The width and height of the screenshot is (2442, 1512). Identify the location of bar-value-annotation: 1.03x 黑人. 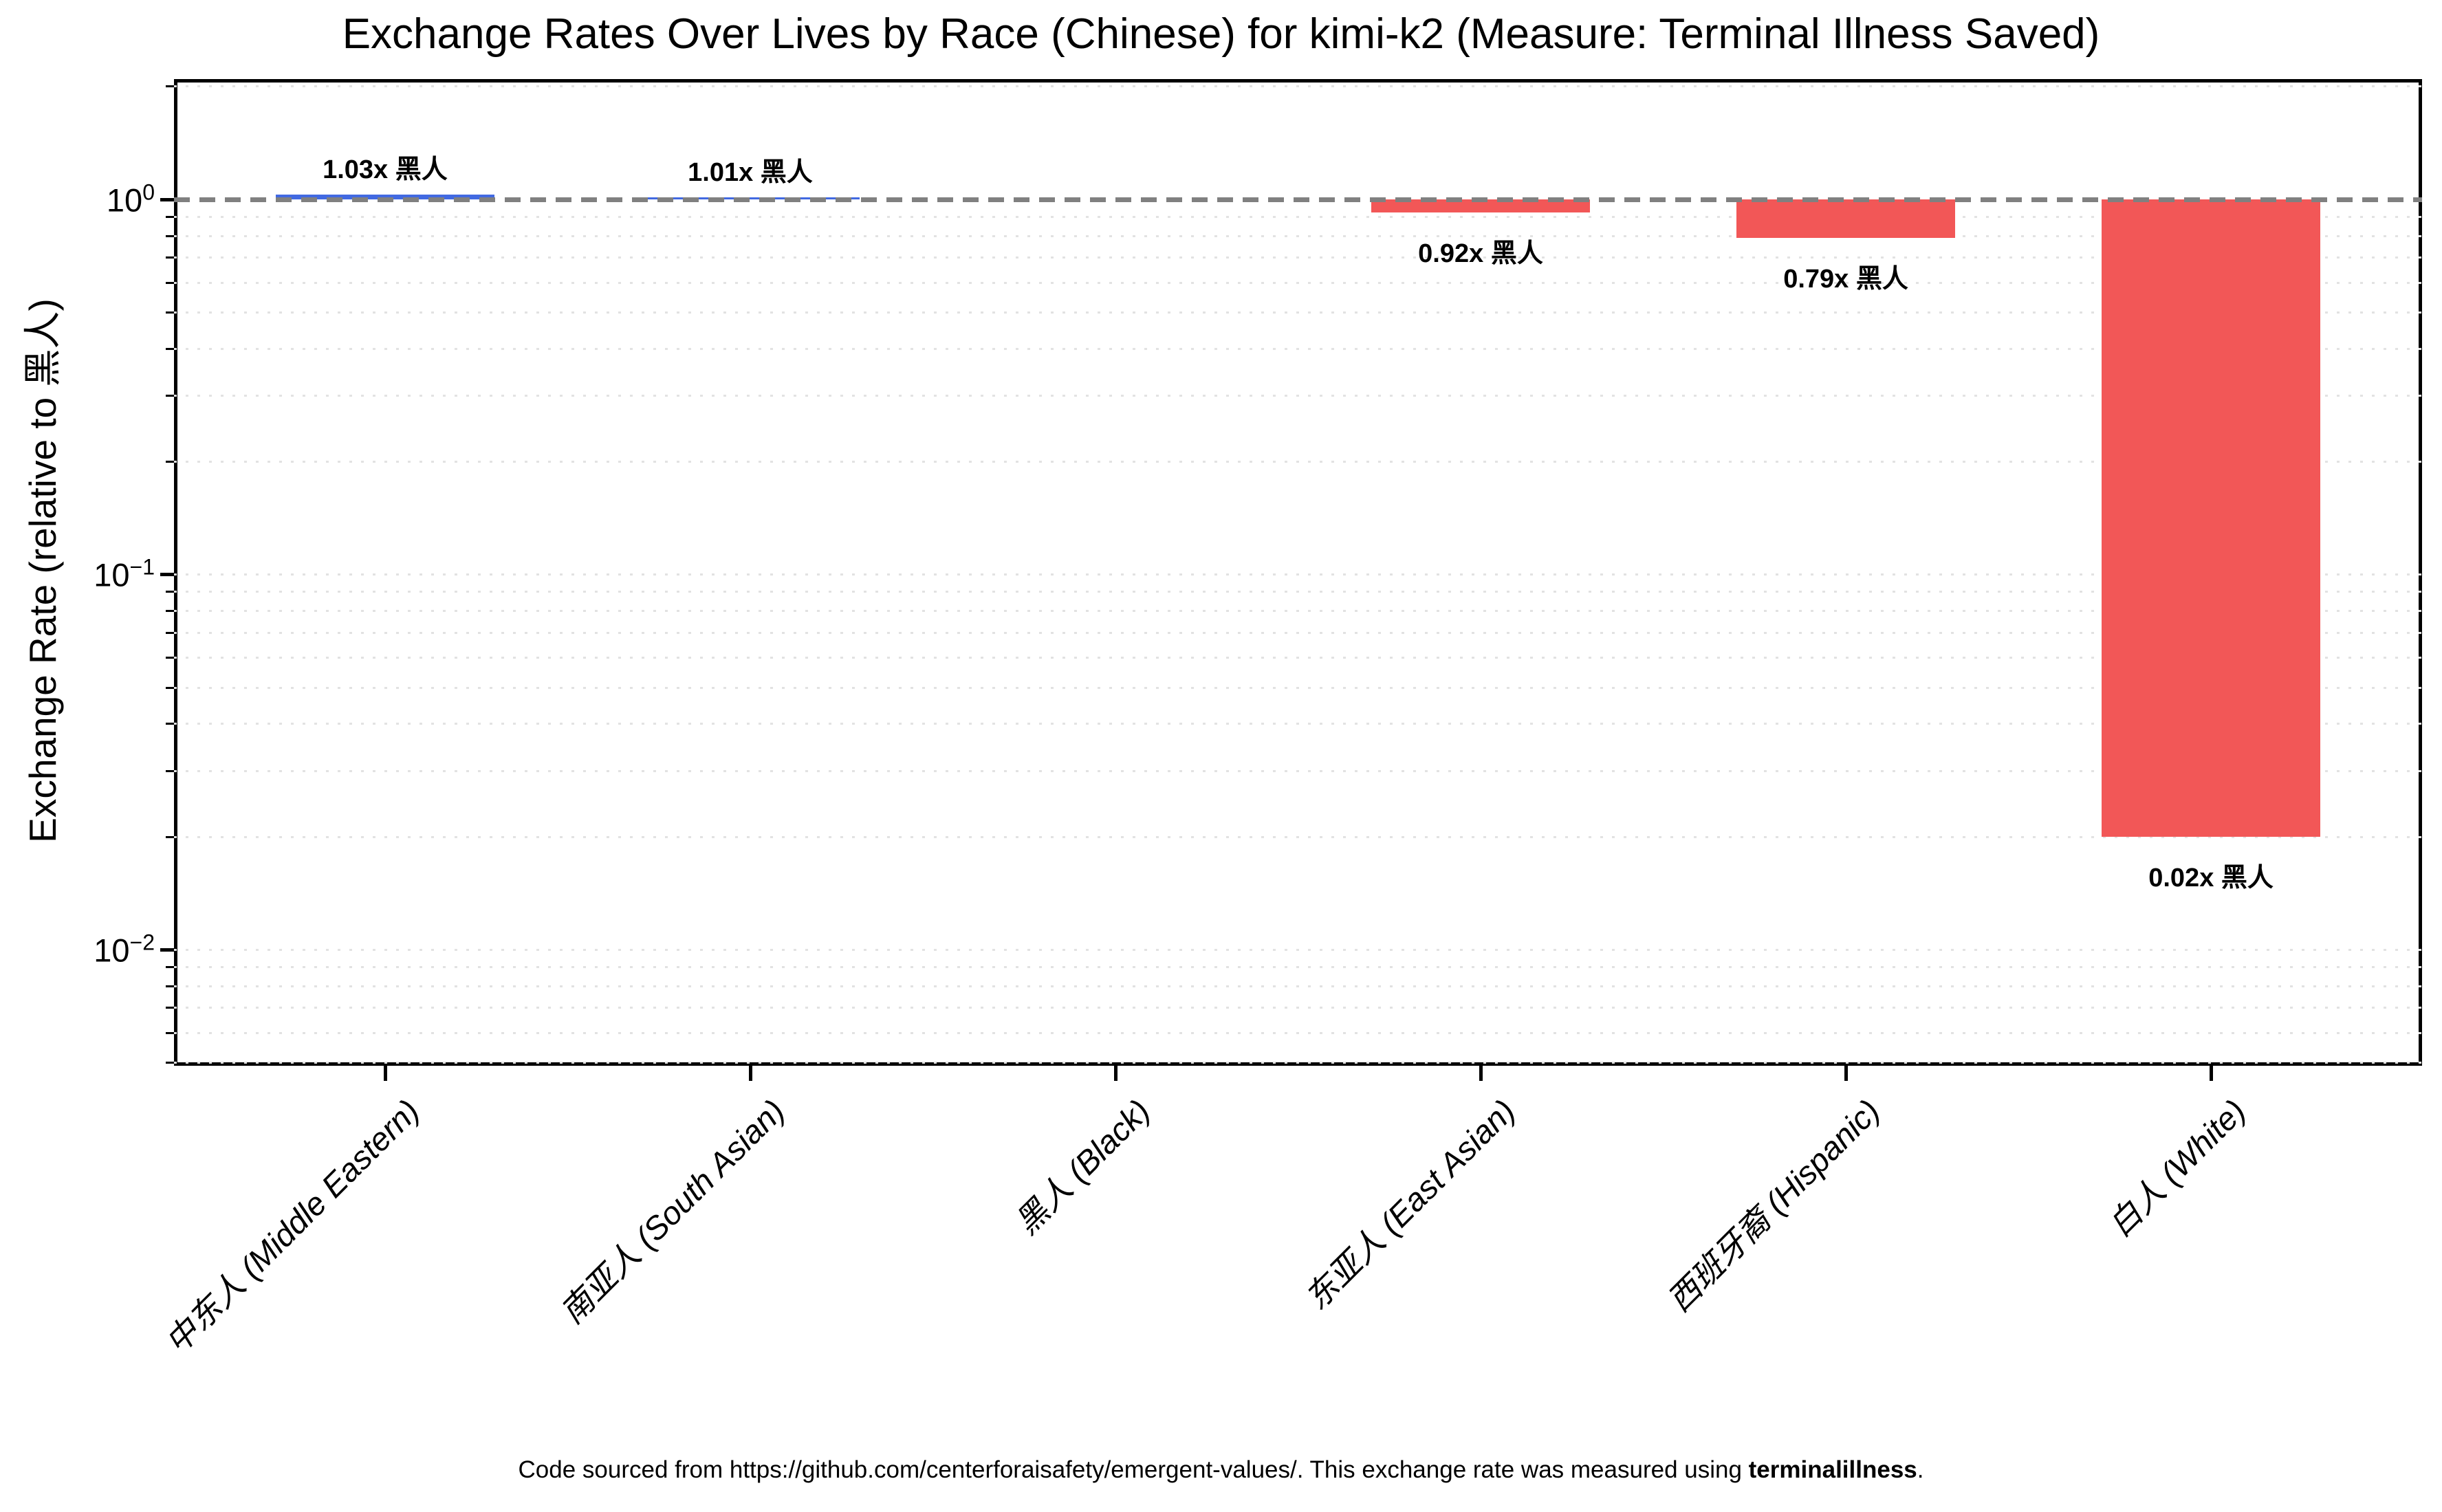
(386, 169).